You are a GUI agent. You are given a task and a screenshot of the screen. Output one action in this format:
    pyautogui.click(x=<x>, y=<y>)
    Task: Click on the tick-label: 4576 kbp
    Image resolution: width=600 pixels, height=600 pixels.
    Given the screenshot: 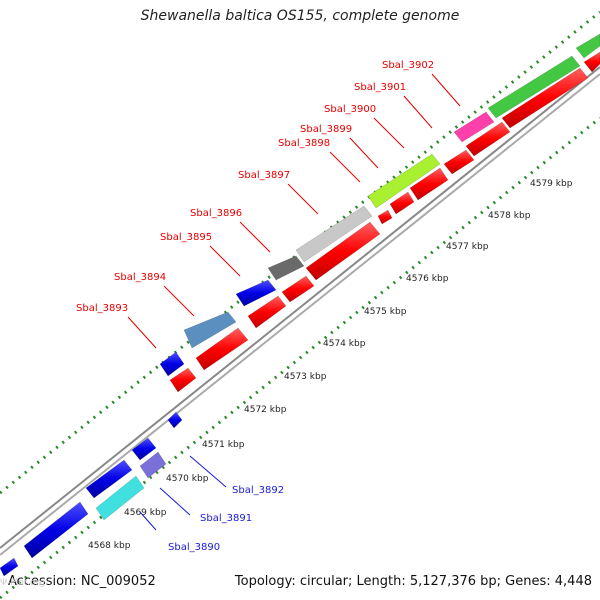 What is the action you would take?
    pyautogui.click(x=427, y=279)
    